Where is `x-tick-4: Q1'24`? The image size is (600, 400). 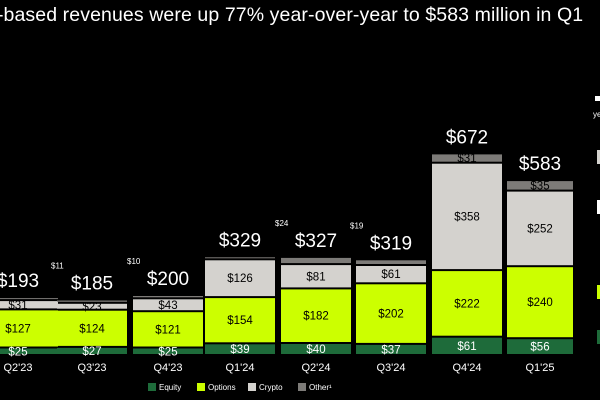 x-tick-4: Q1'24 is located at coordinates (239, 368).